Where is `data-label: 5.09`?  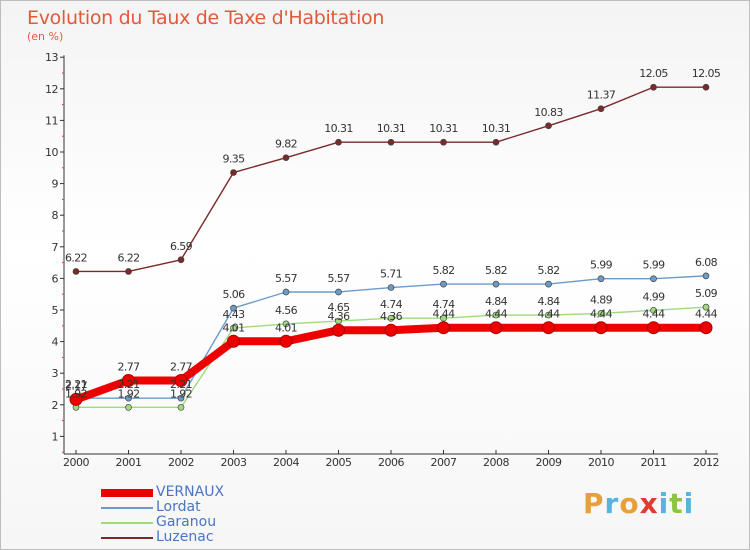 data-label: 5.09 is located at coordinates (706, 293).